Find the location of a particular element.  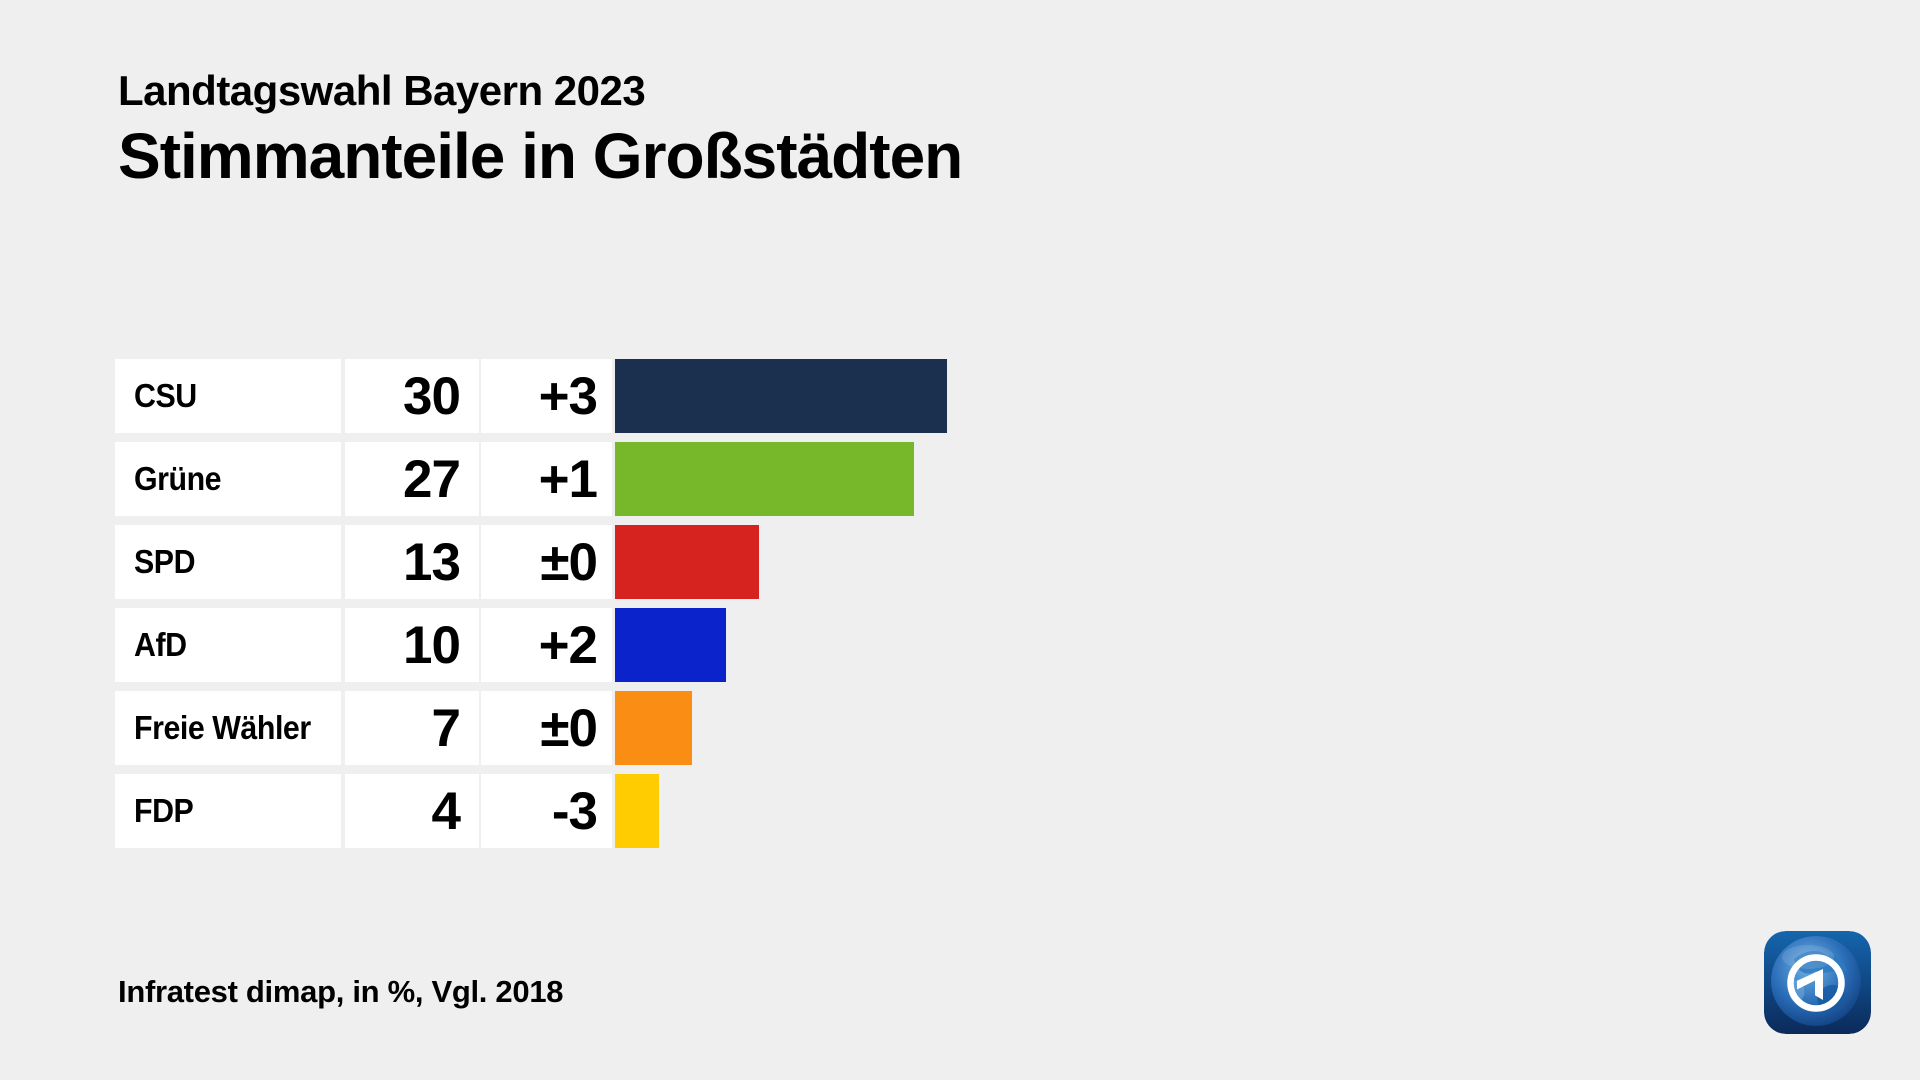

table-row: CSU 30 +3 is located at coordinates (531, 396).